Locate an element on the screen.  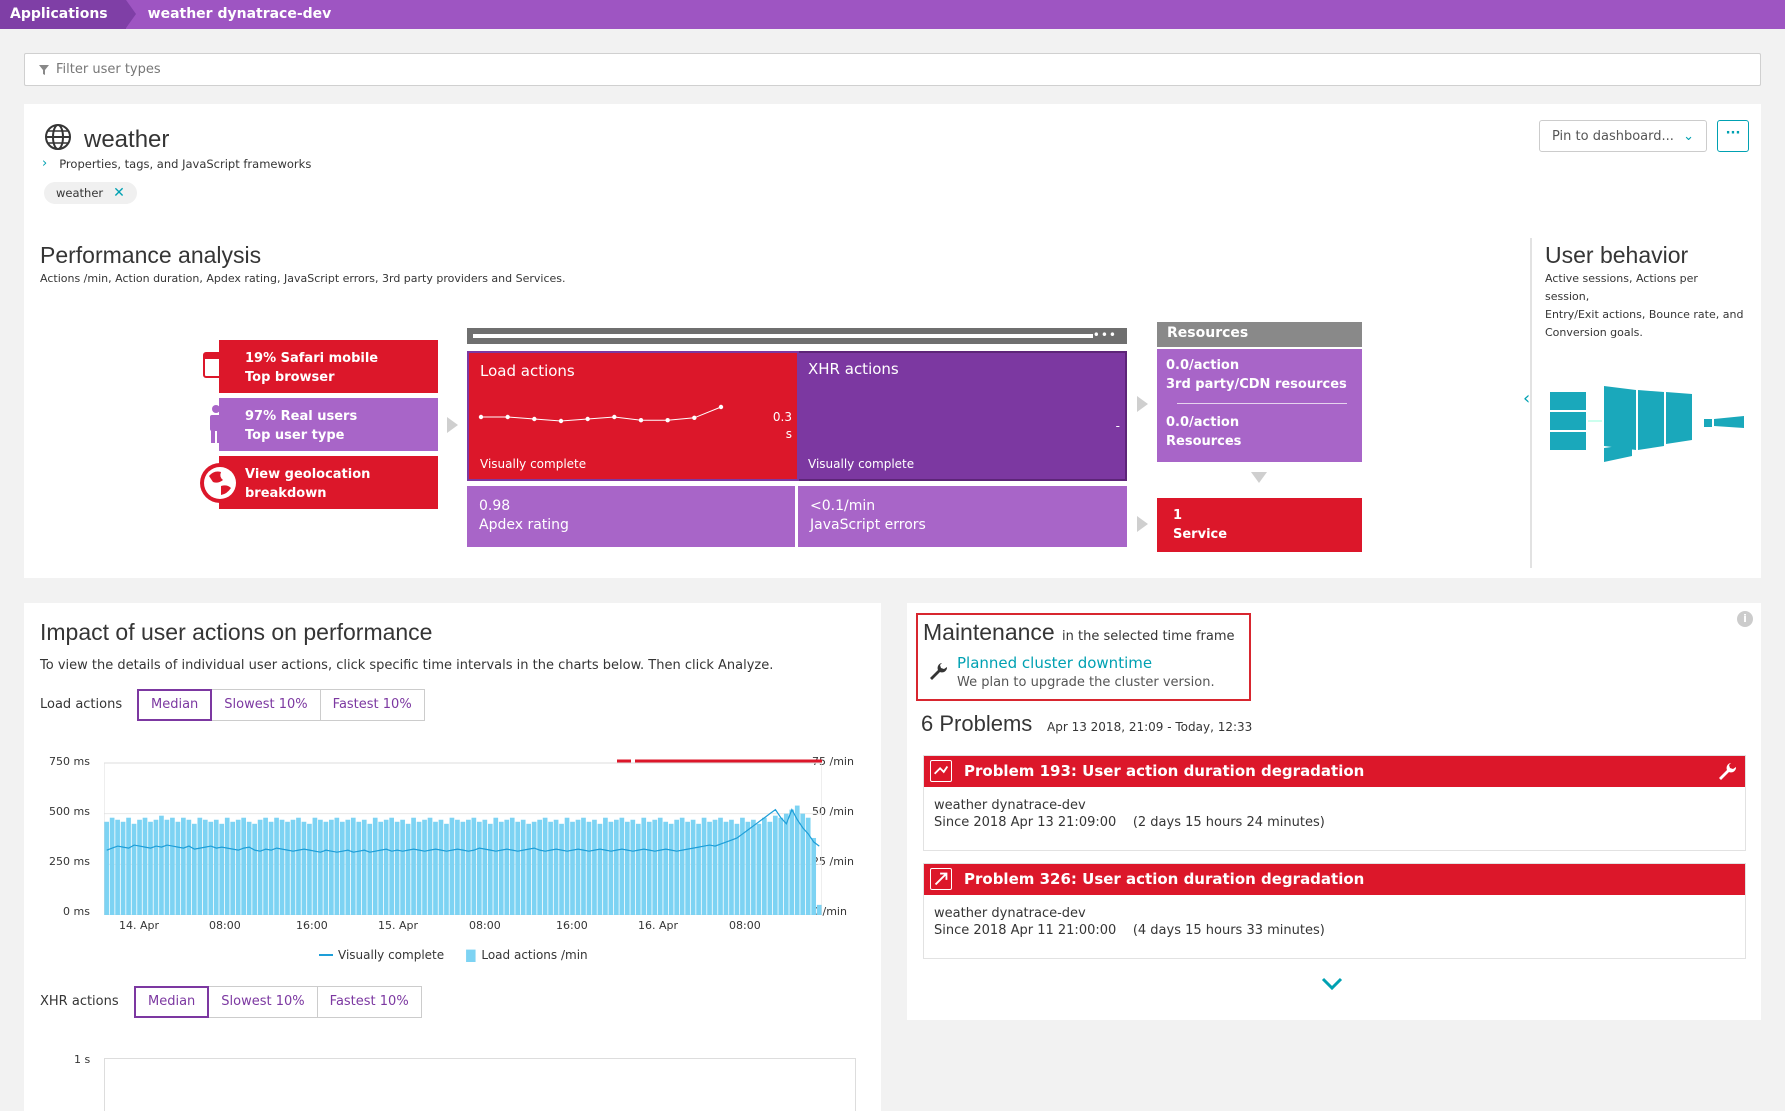
javascript-errors-tile: <0.1/min JavaScript errors is located at coordinates (962, 516).